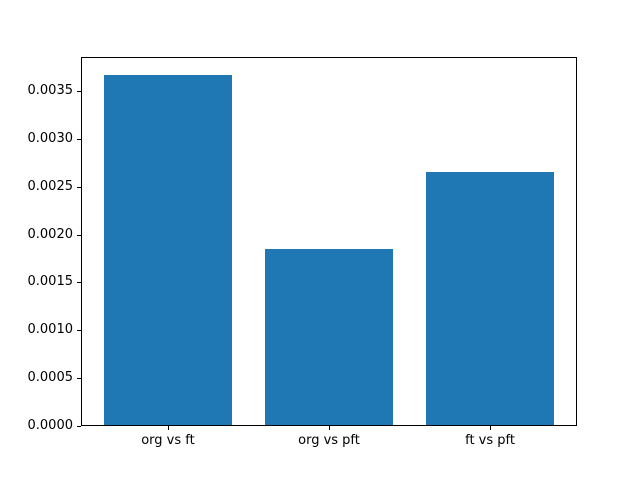 Image resolution: width=640 pixels, height=480 pixels. I want to click on x-tick-label: org vs ft, so click(168, 440).